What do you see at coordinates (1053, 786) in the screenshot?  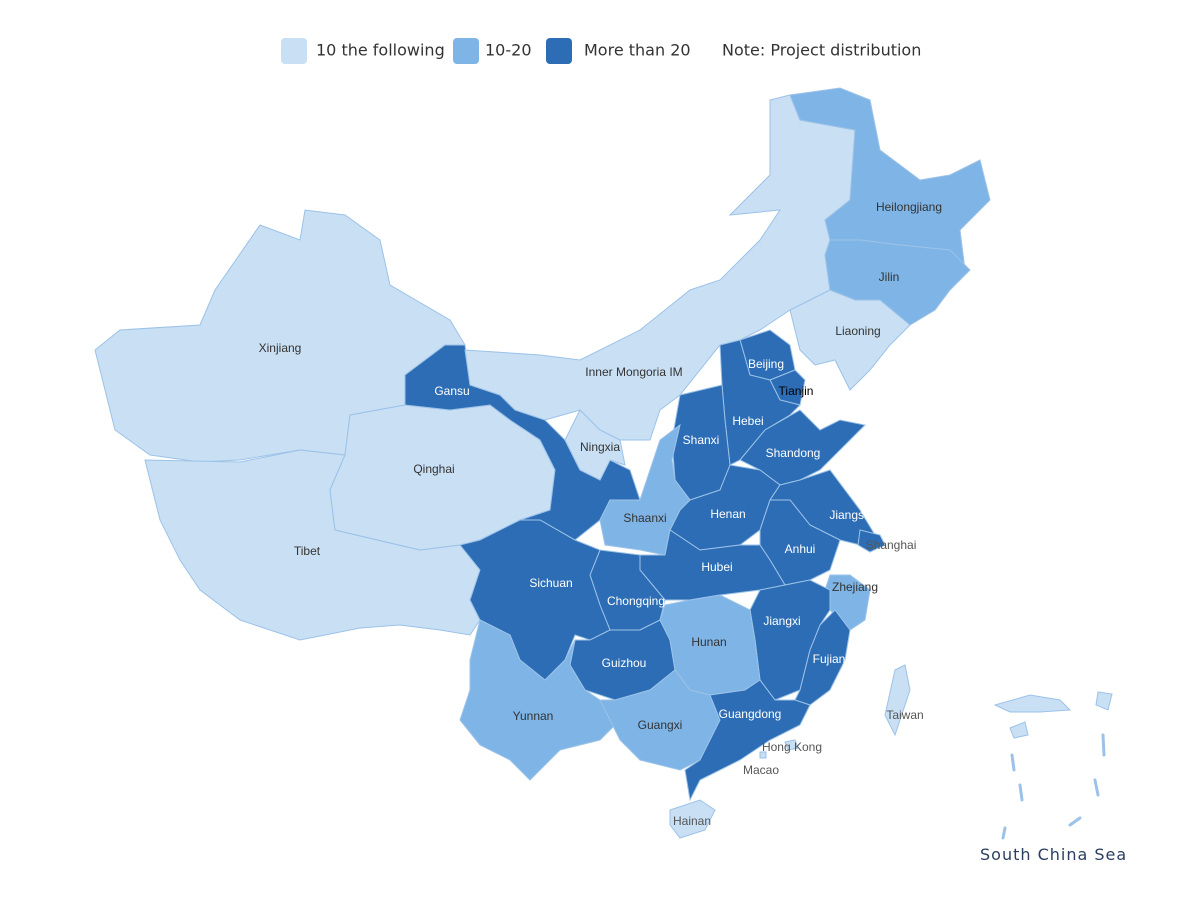 I see `dash-line` at bounding box center [1053, 786].